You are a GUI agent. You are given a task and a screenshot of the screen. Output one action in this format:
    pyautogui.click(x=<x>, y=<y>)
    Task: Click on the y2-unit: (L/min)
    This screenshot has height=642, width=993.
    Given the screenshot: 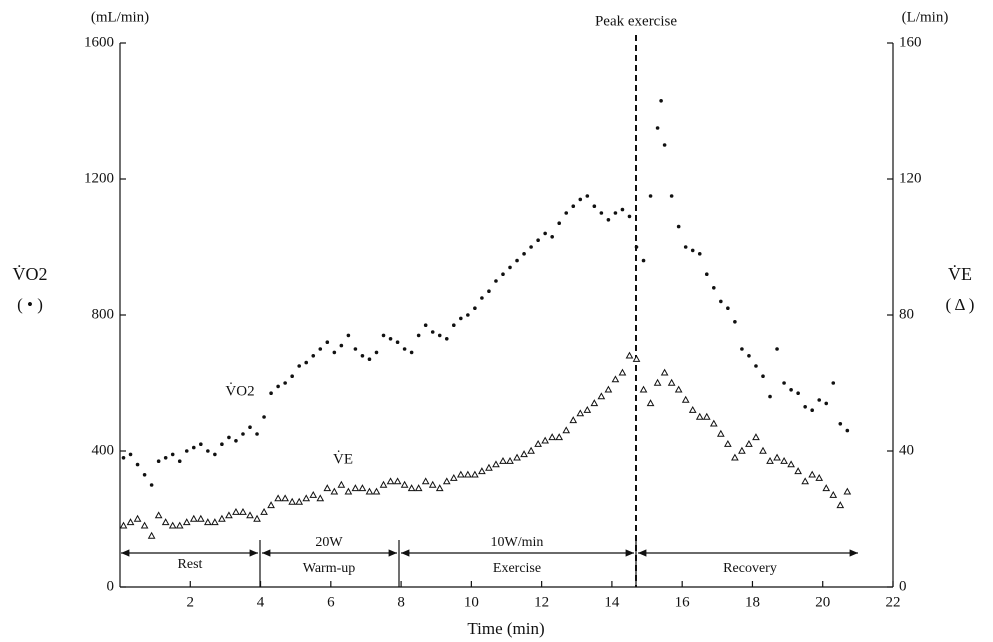 What is the action you would take?
    pyautogui.click(x=925, y=17)
    